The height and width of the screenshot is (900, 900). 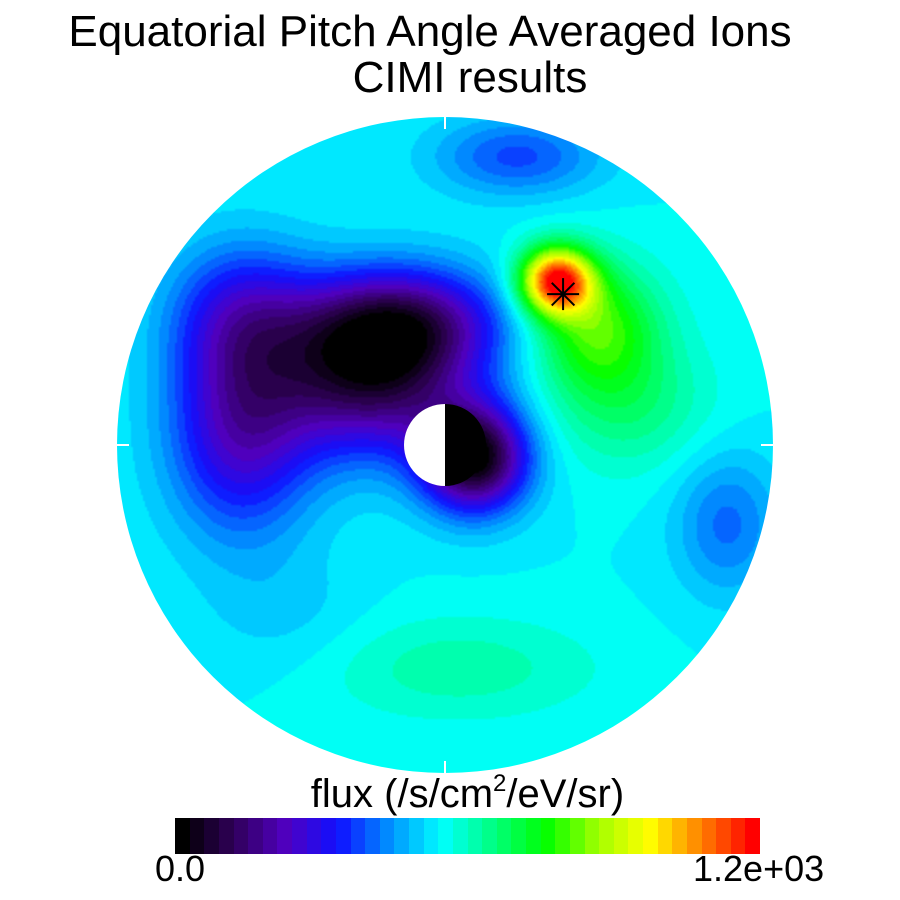 I want to click on chart-title: Equatorial Pitch Angle Averaged Ions, so click(x=430, y=31).